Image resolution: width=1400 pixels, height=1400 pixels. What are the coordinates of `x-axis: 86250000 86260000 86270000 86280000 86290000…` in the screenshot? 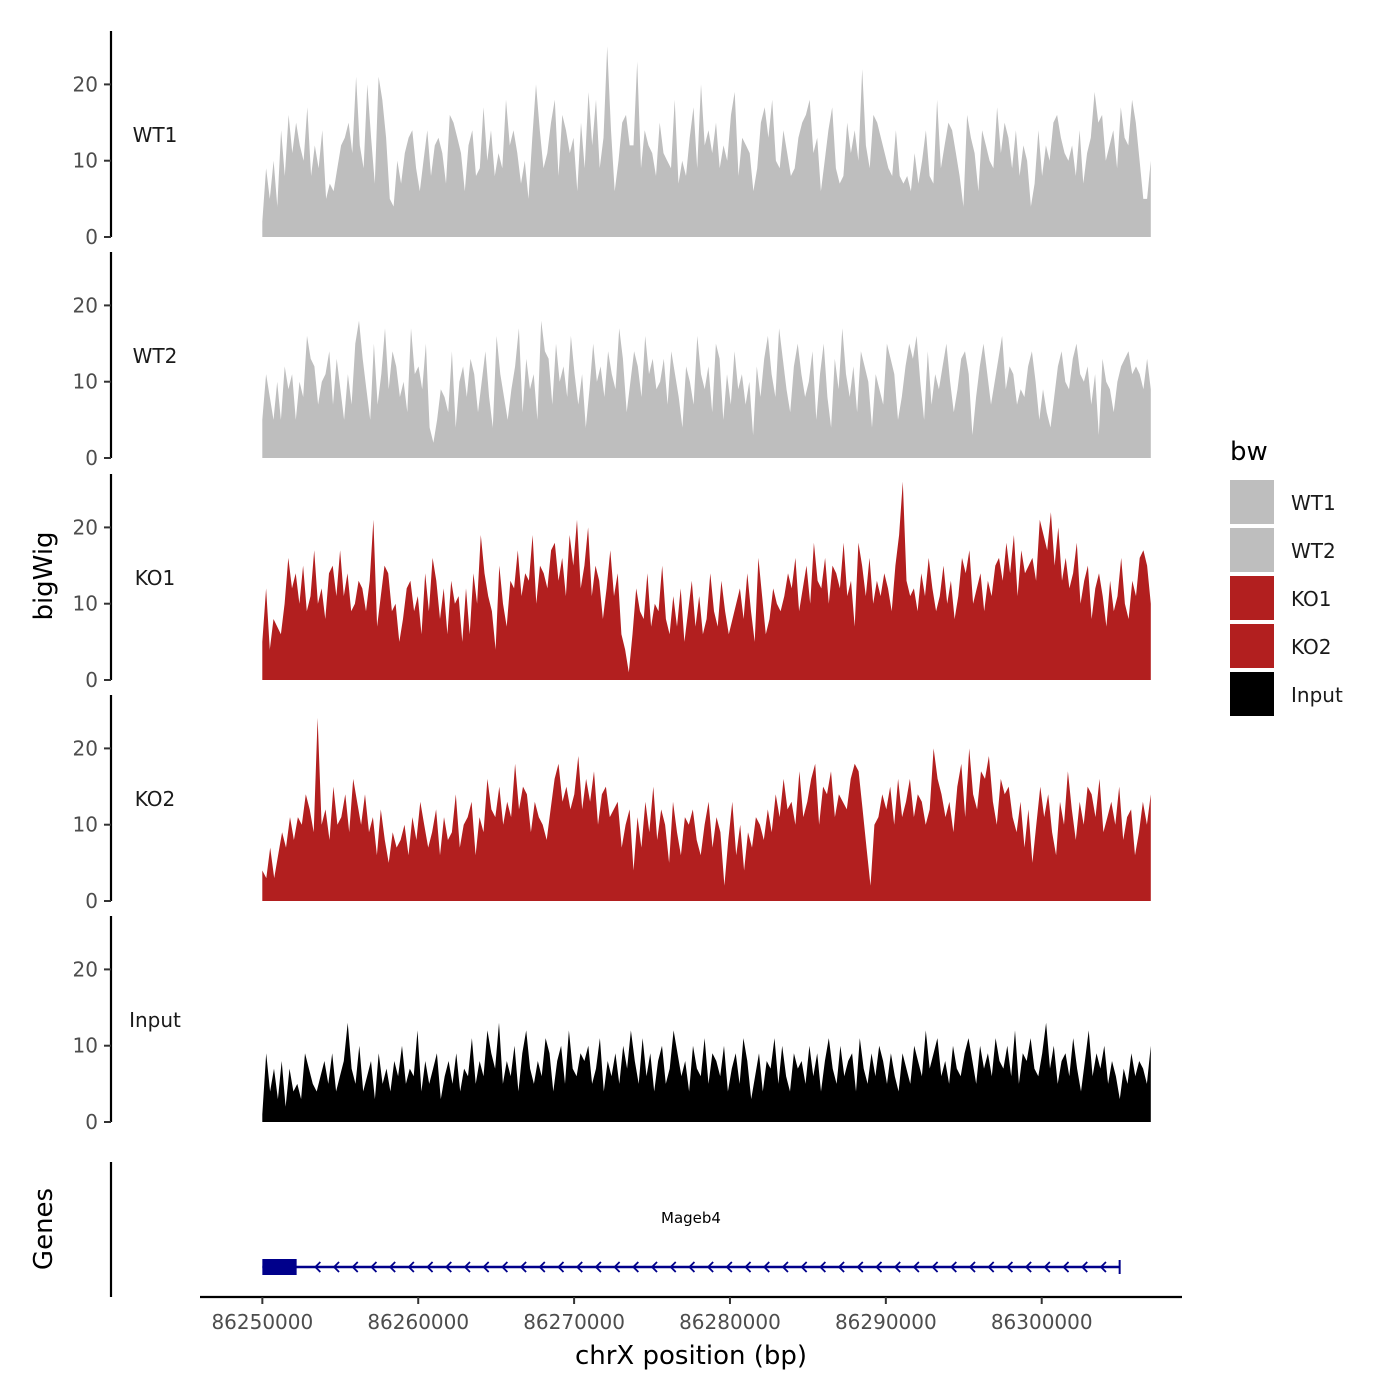 It's located at (691, 1333).